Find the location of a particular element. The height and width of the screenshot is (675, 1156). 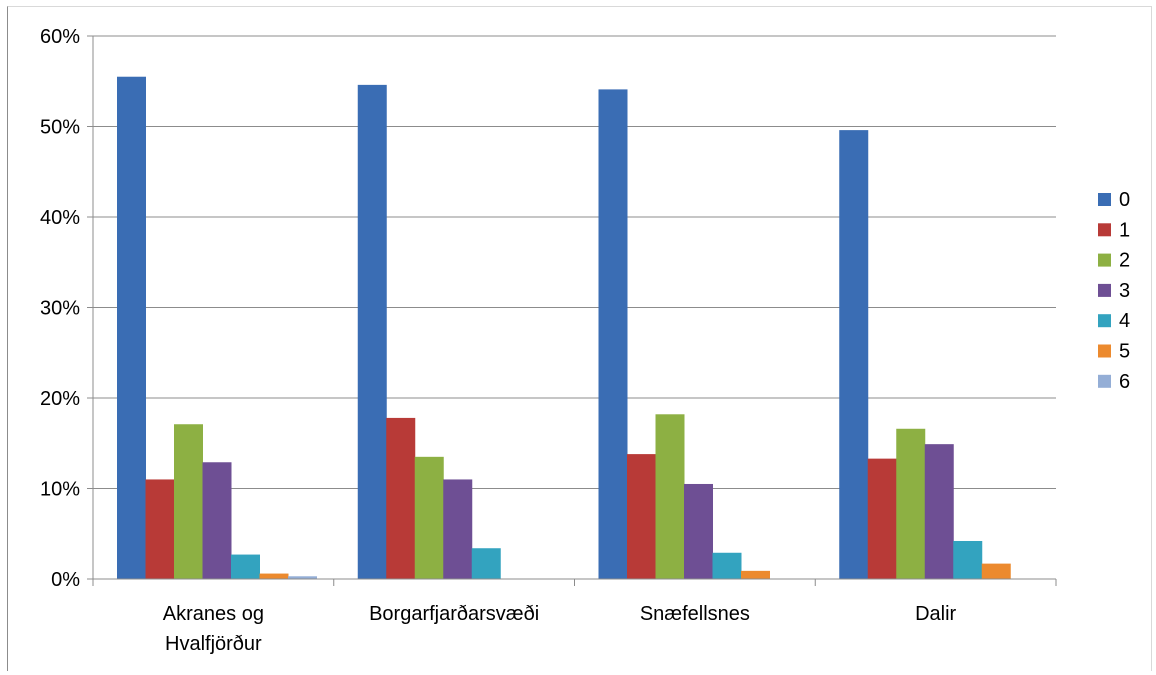

y-tick-label: 50% is located at coordinates (60, 128).